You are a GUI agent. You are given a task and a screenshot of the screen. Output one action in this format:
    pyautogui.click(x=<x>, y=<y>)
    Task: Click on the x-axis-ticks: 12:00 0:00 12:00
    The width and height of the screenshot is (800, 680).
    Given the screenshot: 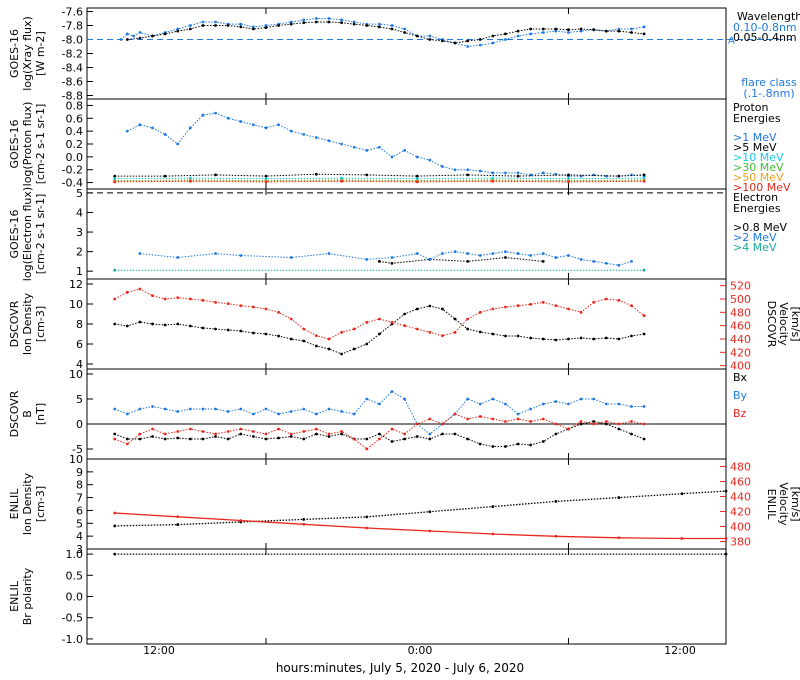 What is the action you would take?
    pyautogui.click(x=419, y=650)
    